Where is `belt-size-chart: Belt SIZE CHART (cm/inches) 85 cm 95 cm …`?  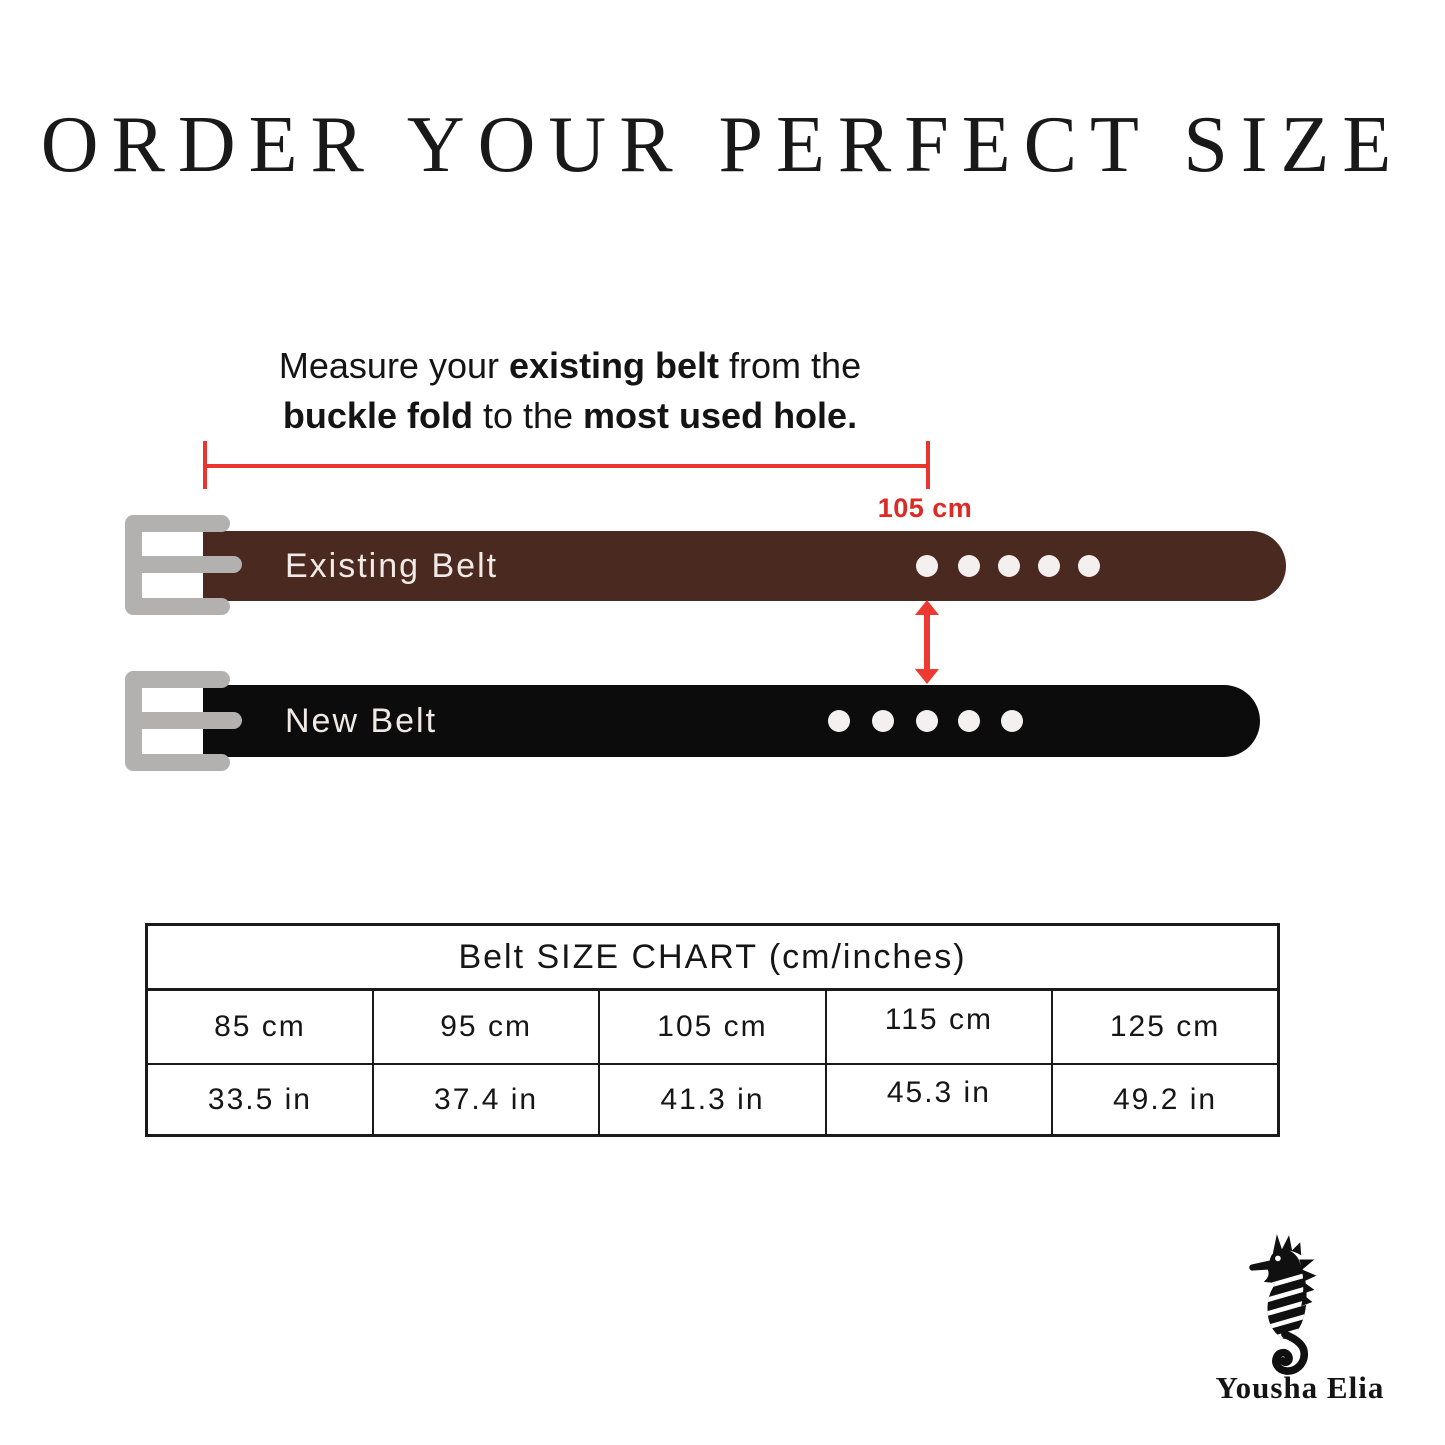 belt-size-chart: Belt SIZE CHART (cm/inches) 85 cm 95 cm … is located at coordinates (712, 1030).